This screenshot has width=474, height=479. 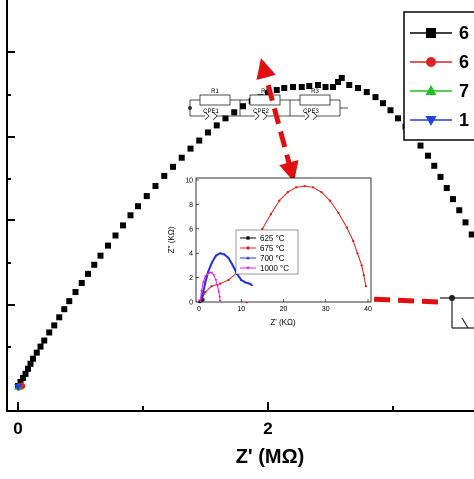 I want to click on legend-items: 6 6 7 1, so click(x=439, y=76).